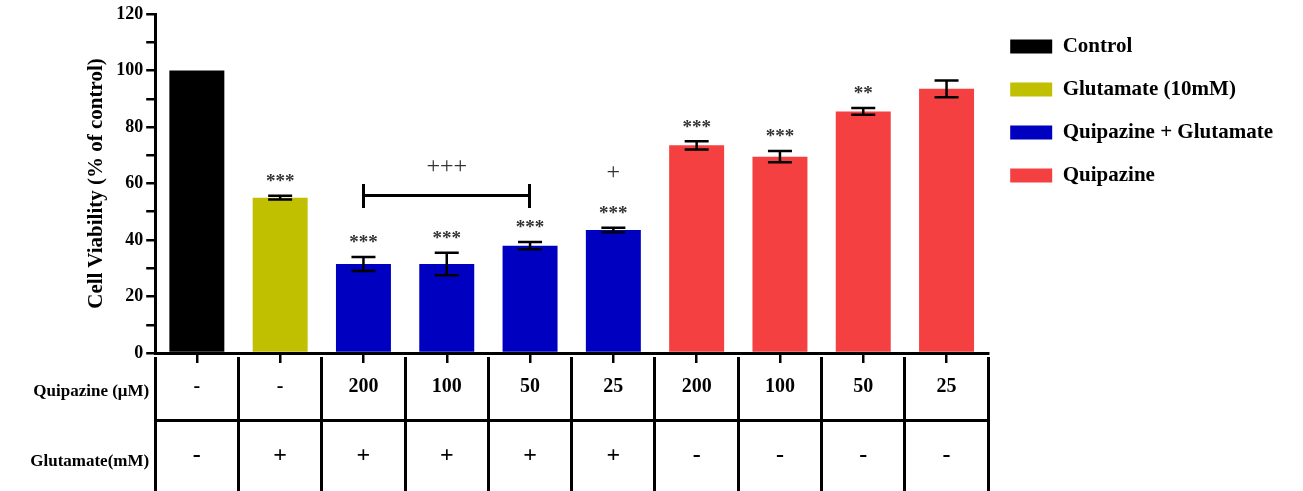 This screenshot has height=491, width=1303. What do you see at coordinates (1168, 130) in the screenshot?
I see `legend-label: Quipazine + Glutamate` at bounding box center [1168, 130].